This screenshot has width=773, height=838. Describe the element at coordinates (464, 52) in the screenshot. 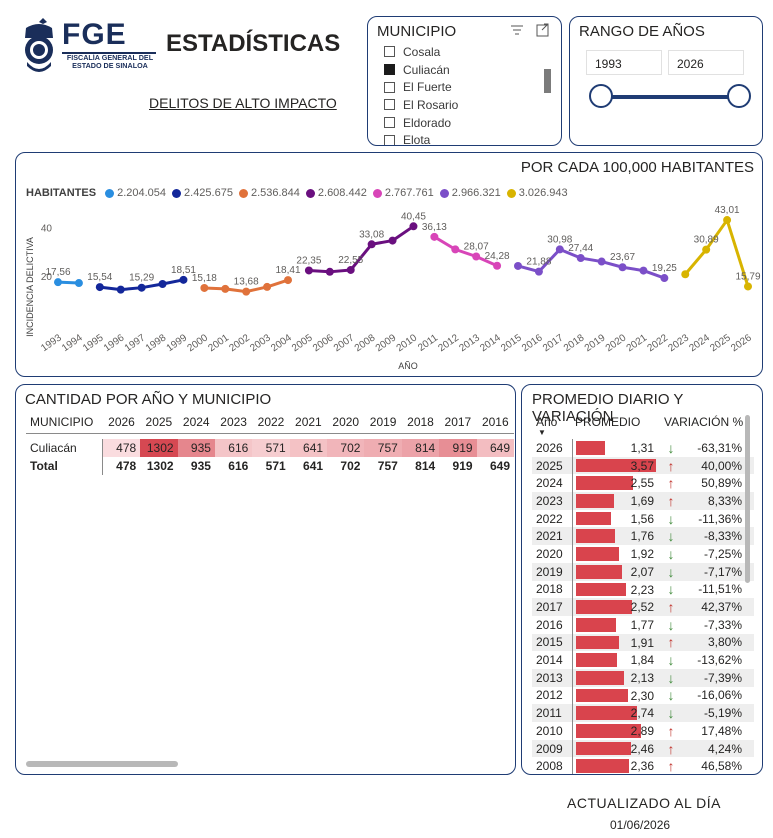

I see `municipio-option: Cosala` at that location.